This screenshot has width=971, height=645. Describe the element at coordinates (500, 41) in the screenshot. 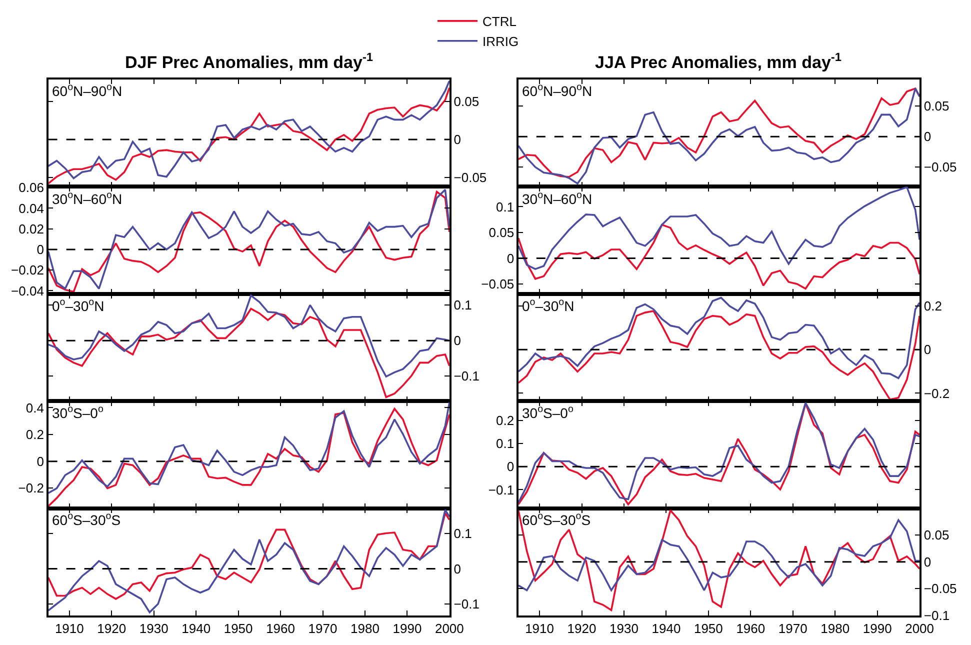

I see `legend-label: IRRIG` at that location.